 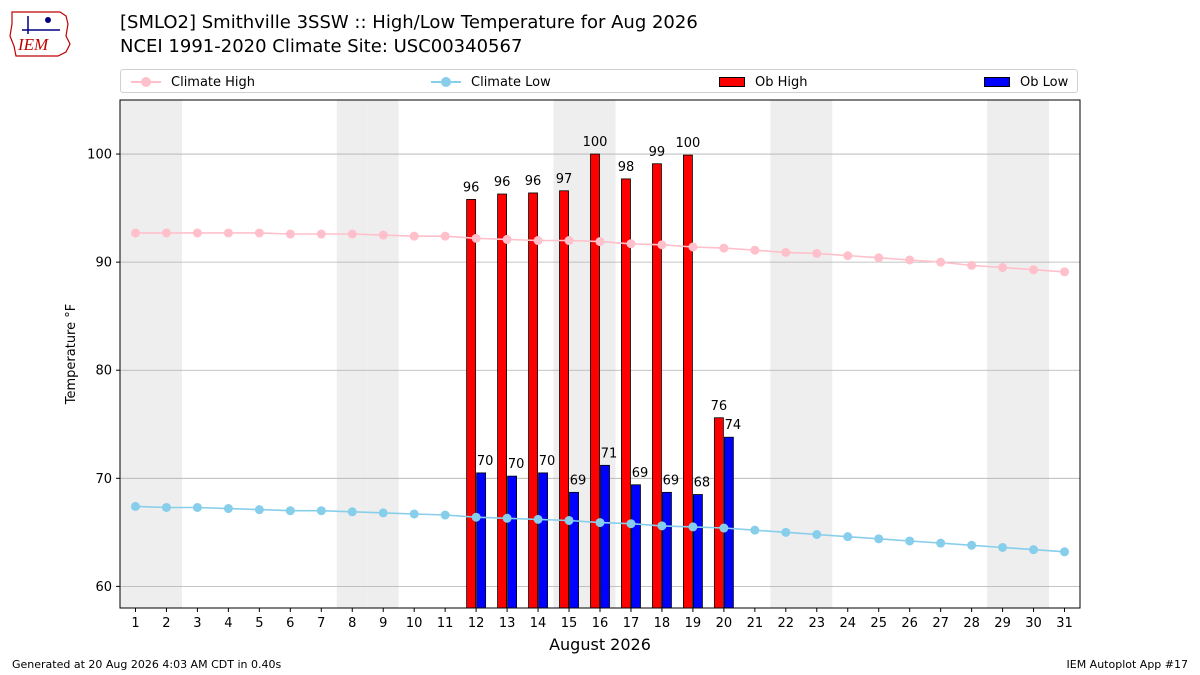 I want to click on ob-low-label: 71, so click(x=609, y=453).